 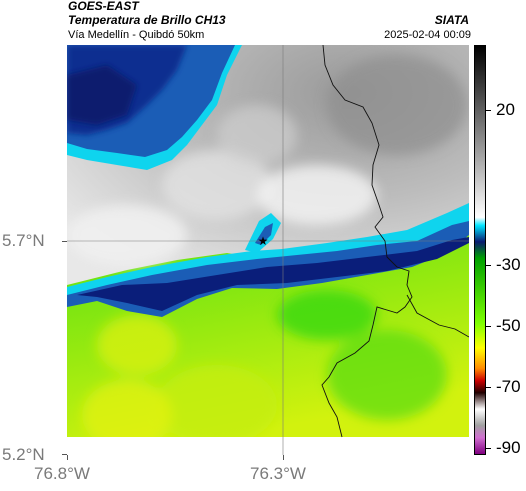 What do you see at coordinates (147, 20) in the screenshot?
I see `band-title: Temperatura de Brillo CH13` at bounding box center [147, 20].